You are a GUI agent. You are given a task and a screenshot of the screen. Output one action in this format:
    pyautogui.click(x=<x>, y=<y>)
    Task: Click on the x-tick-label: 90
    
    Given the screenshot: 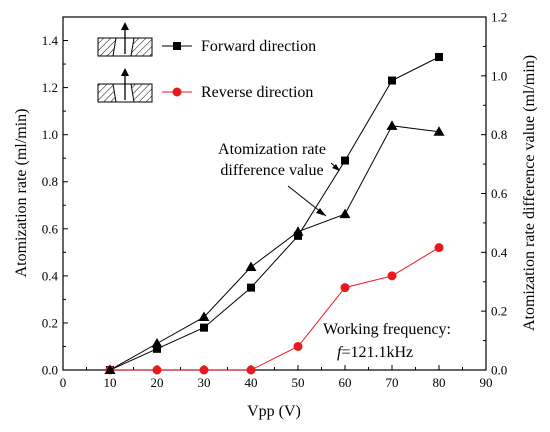 What is the action you would take?
    pyautogui.click(x=486, y=382)
    